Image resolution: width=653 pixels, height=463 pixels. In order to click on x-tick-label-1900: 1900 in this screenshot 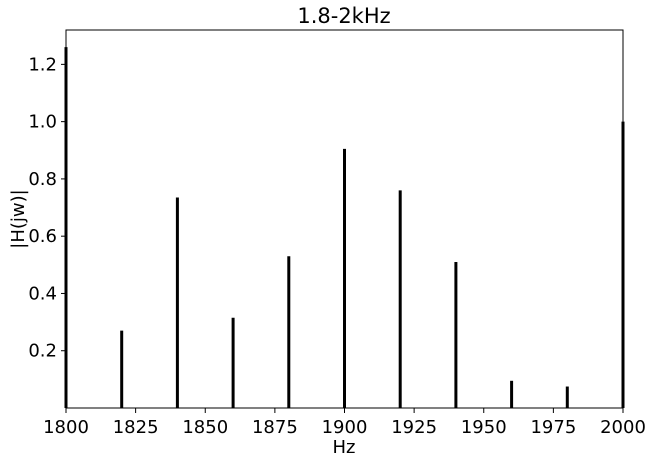, I will do `click(345, 427)`.